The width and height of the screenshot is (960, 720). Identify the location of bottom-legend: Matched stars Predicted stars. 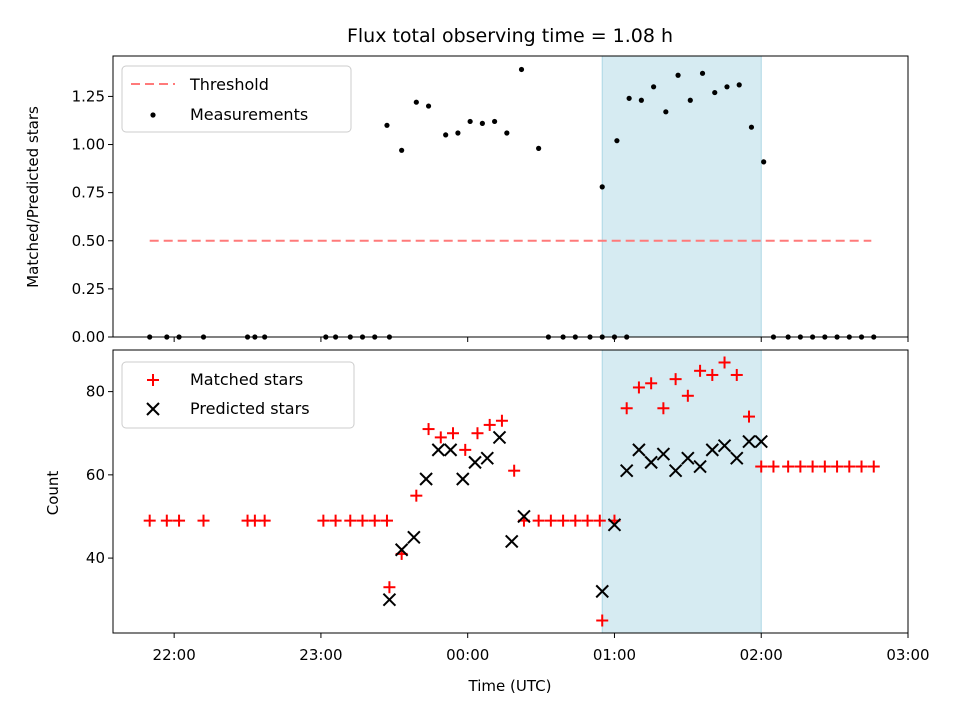
(238, 395).